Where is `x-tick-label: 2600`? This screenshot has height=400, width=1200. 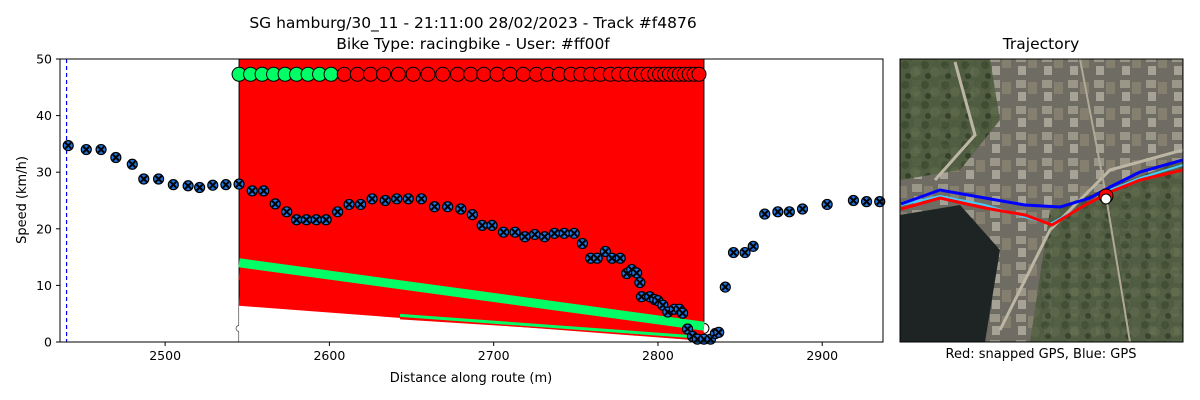 x-tick-label: 2600 is located at coordinates (329, 355).